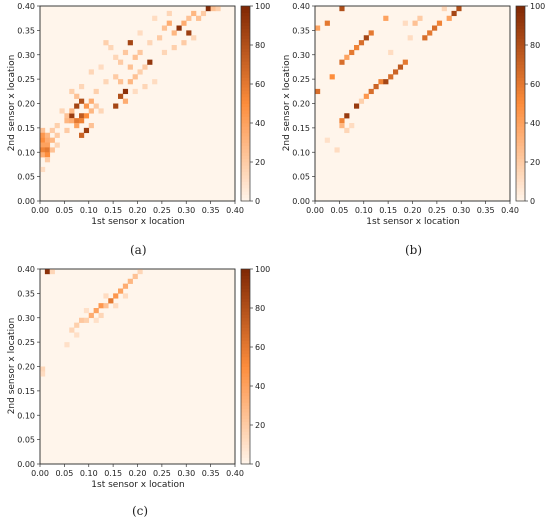 The height and width of the screenshot is (523, 550). What do you see at coordinates (26, 342) in the screenshot?
I see `y-tick-label: 0.25` at bounding box center [26, 342].